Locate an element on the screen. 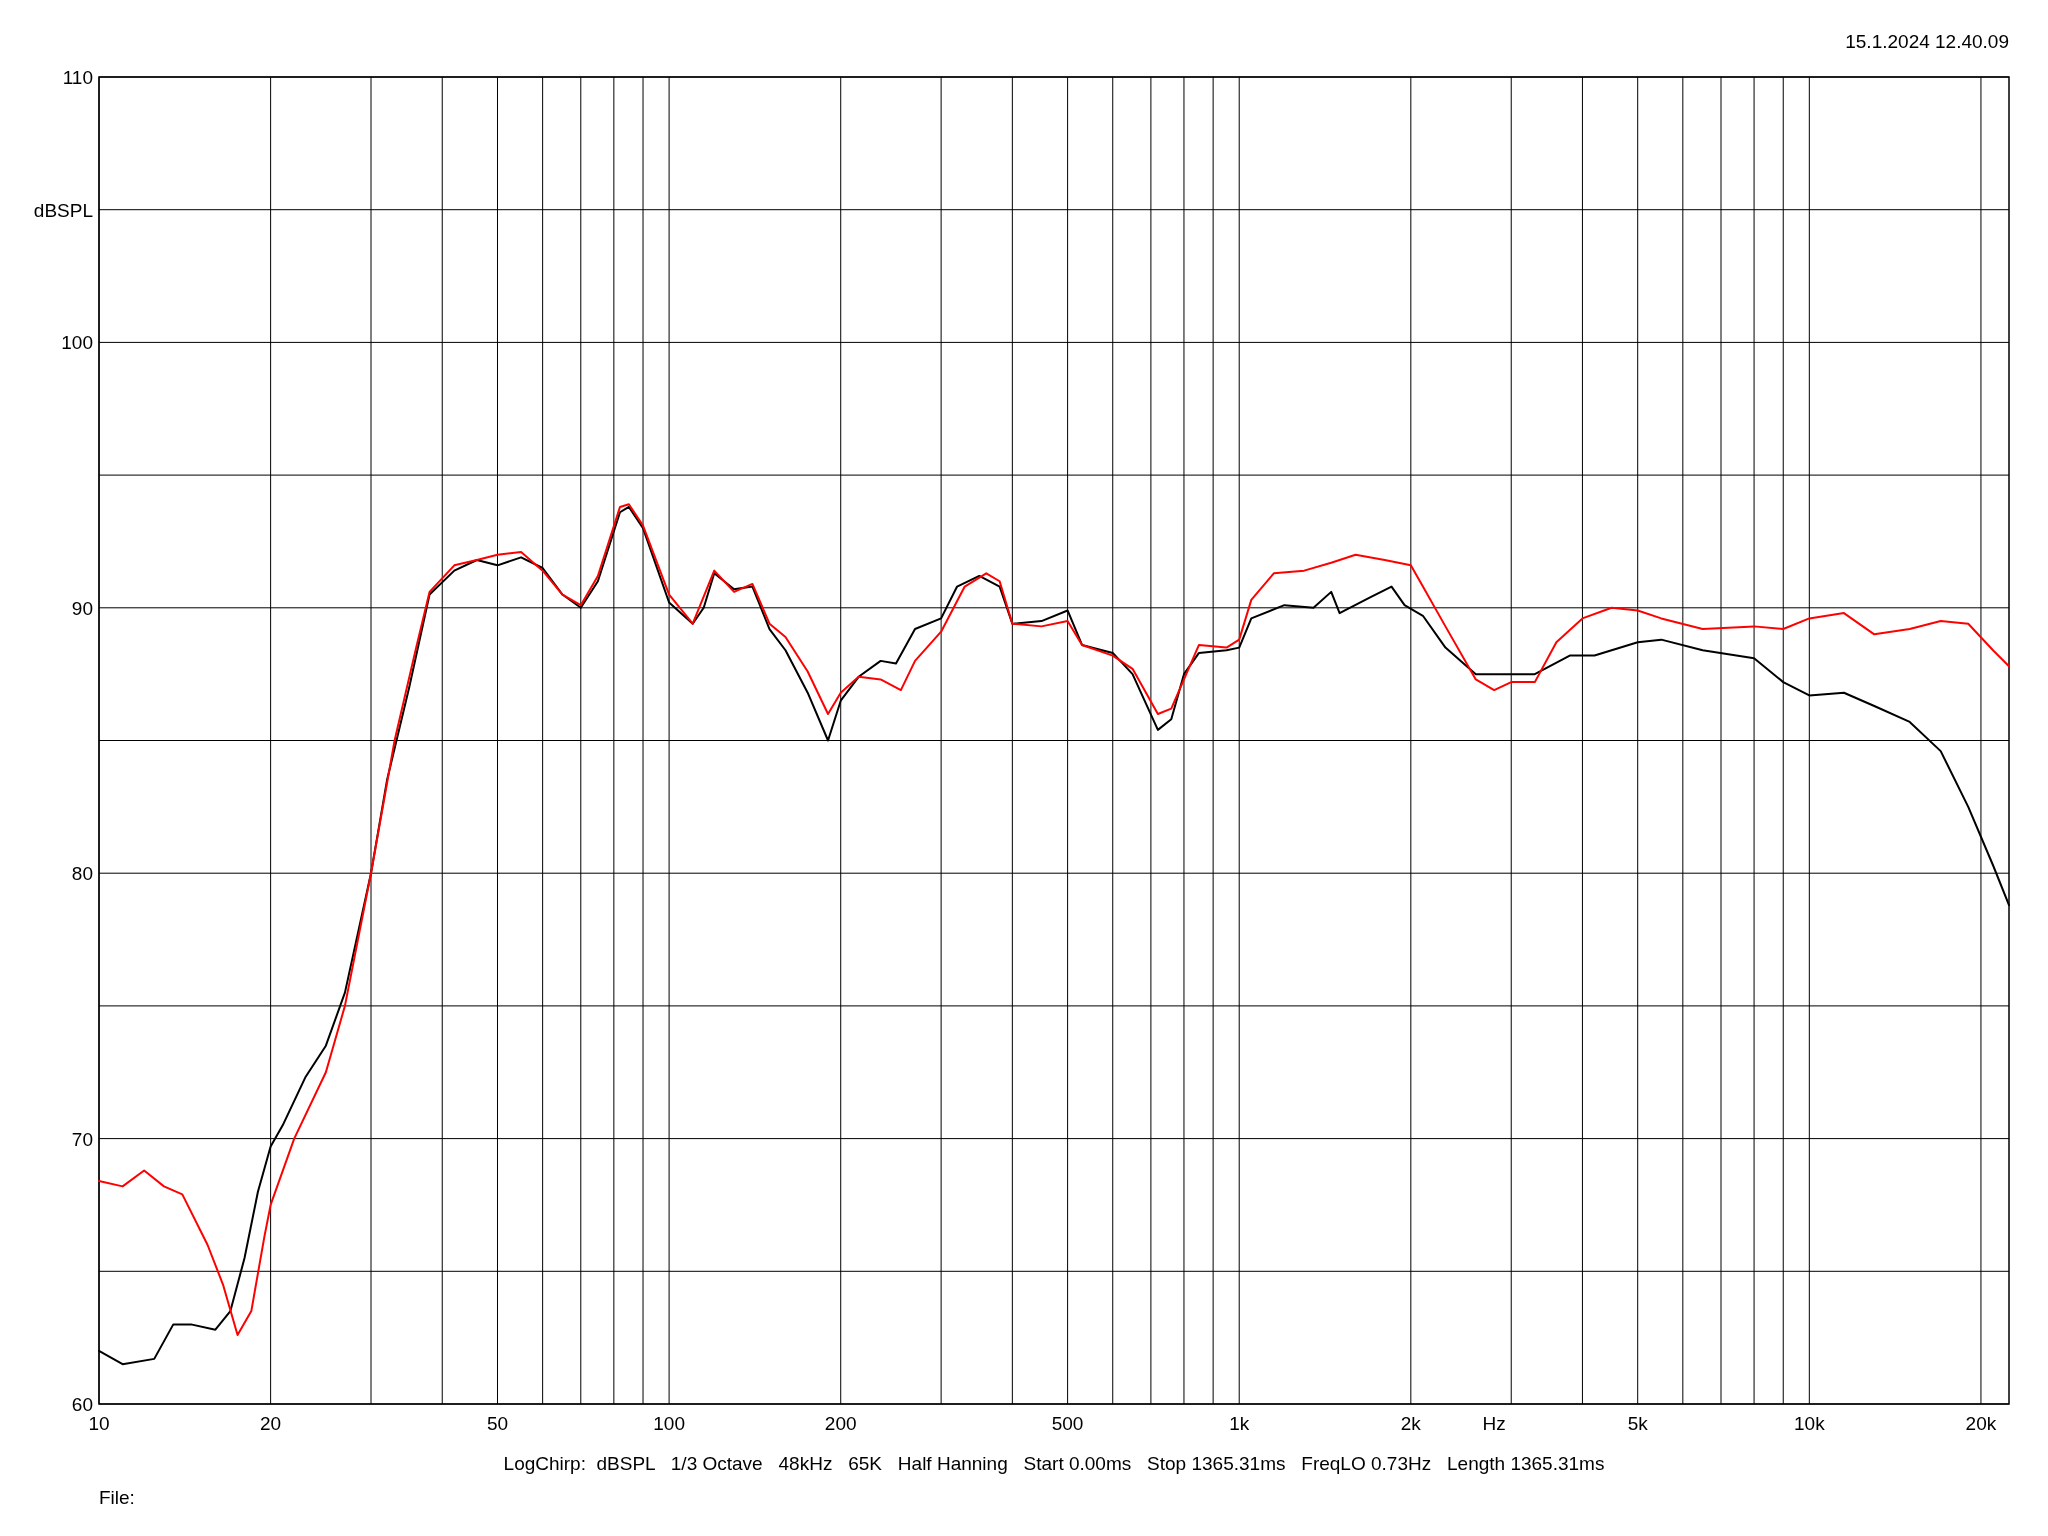  y-axis-title: dBSPL is located at coordinates (63, 210).